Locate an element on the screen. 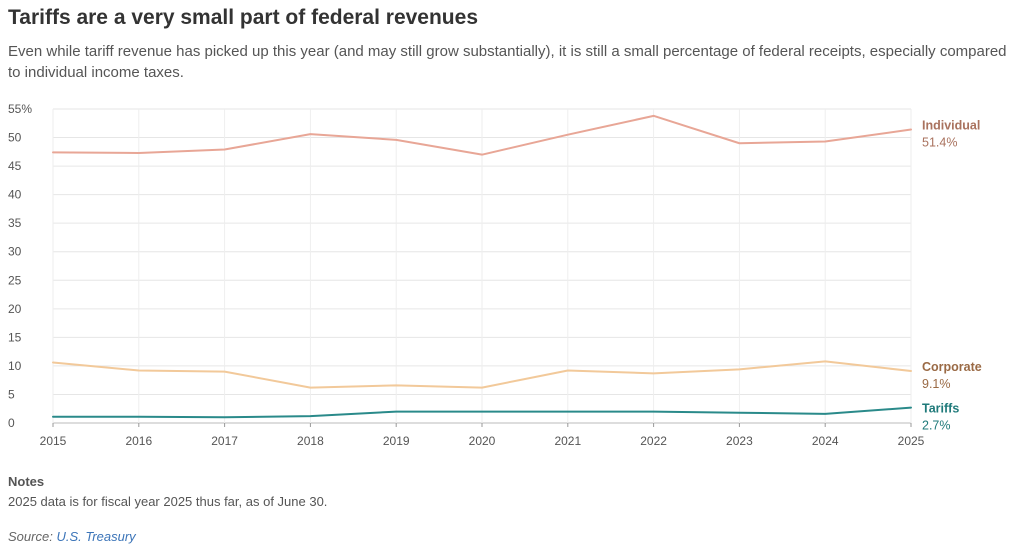  y-tick-label: 45 is located at coordinates (15, 166).